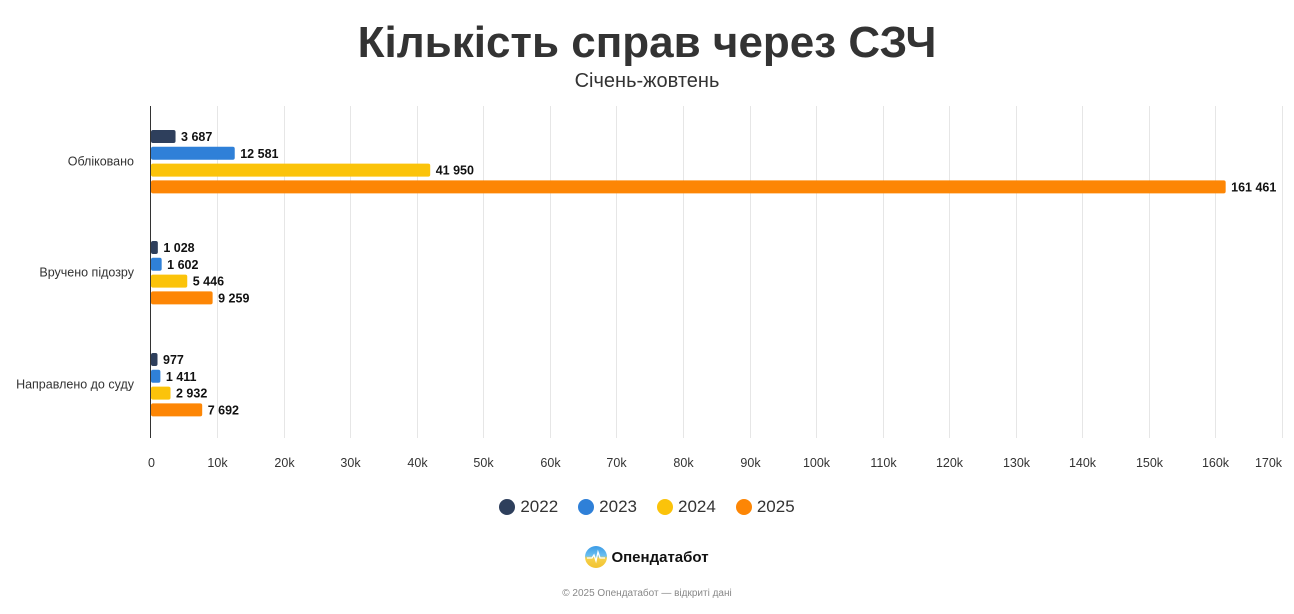 The width and height of the screenshot is (1294, 614). What do you see at coordinates (660, 557) in the screenshot?
I see `brand-name: Опендатабот` at bounding box center [660, 557].